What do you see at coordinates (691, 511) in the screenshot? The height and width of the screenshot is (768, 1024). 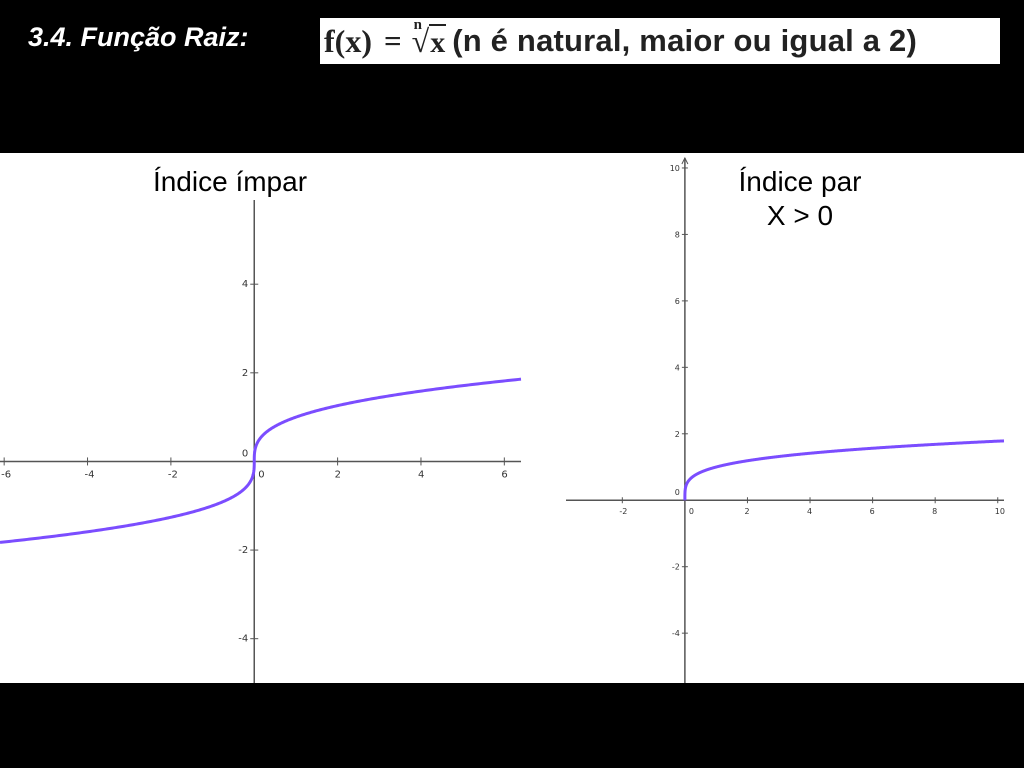 I see `right-x-tick-label: 0` at bounding box center [691, 511].